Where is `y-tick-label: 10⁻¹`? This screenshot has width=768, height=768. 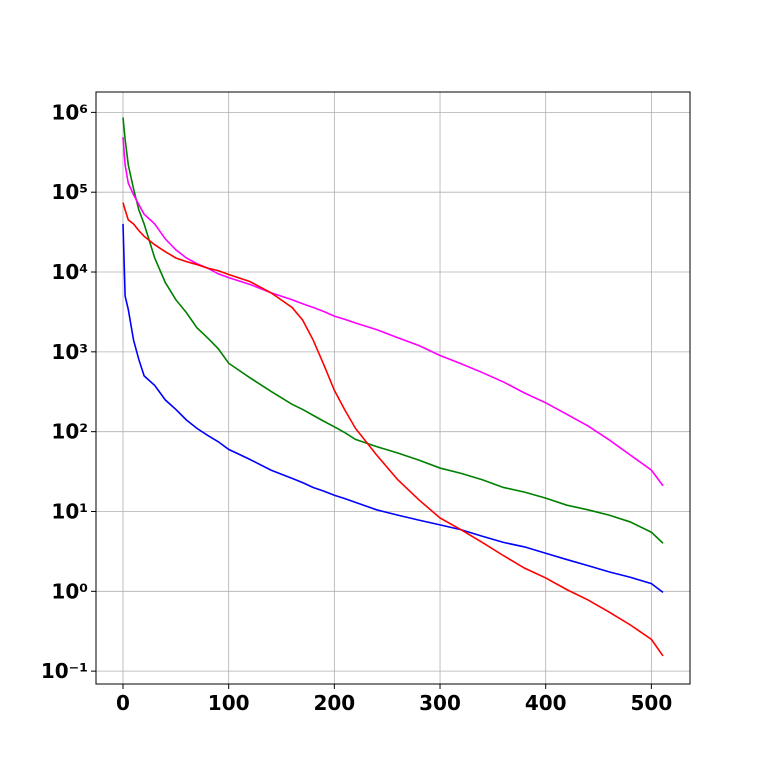 y-tick-label: 10⁻¹ is located at coordinates (64, 671).